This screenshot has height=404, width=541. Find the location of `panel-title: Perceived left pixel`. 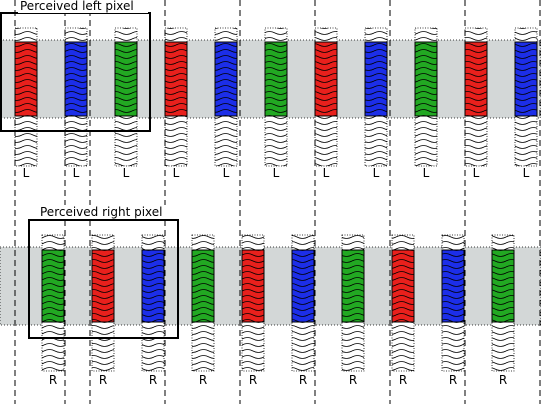

panel-title: Perceived left pixel is located at coordinates (77, 6).